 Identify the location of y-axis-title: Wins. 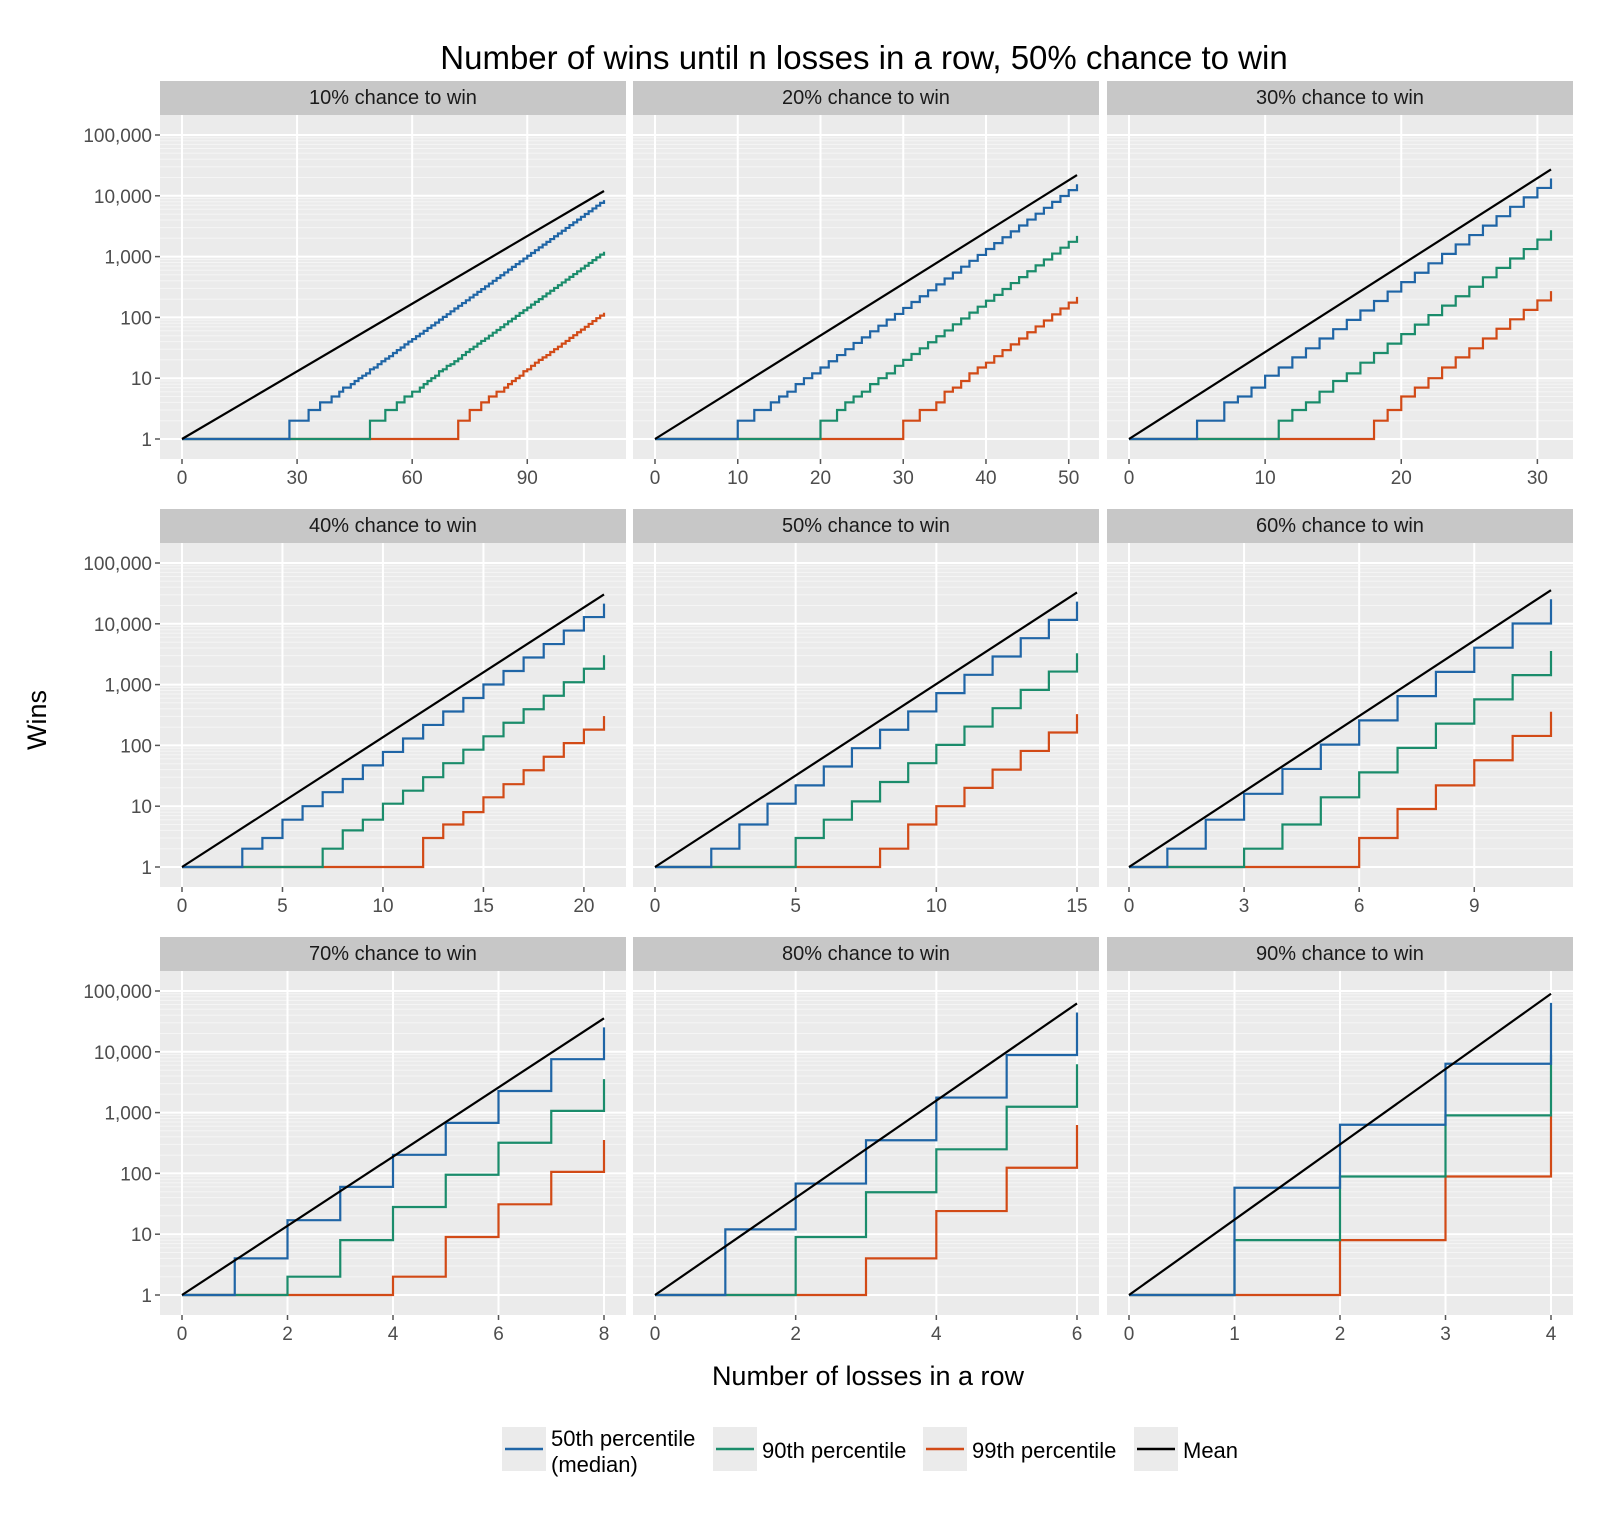
(37, 720).